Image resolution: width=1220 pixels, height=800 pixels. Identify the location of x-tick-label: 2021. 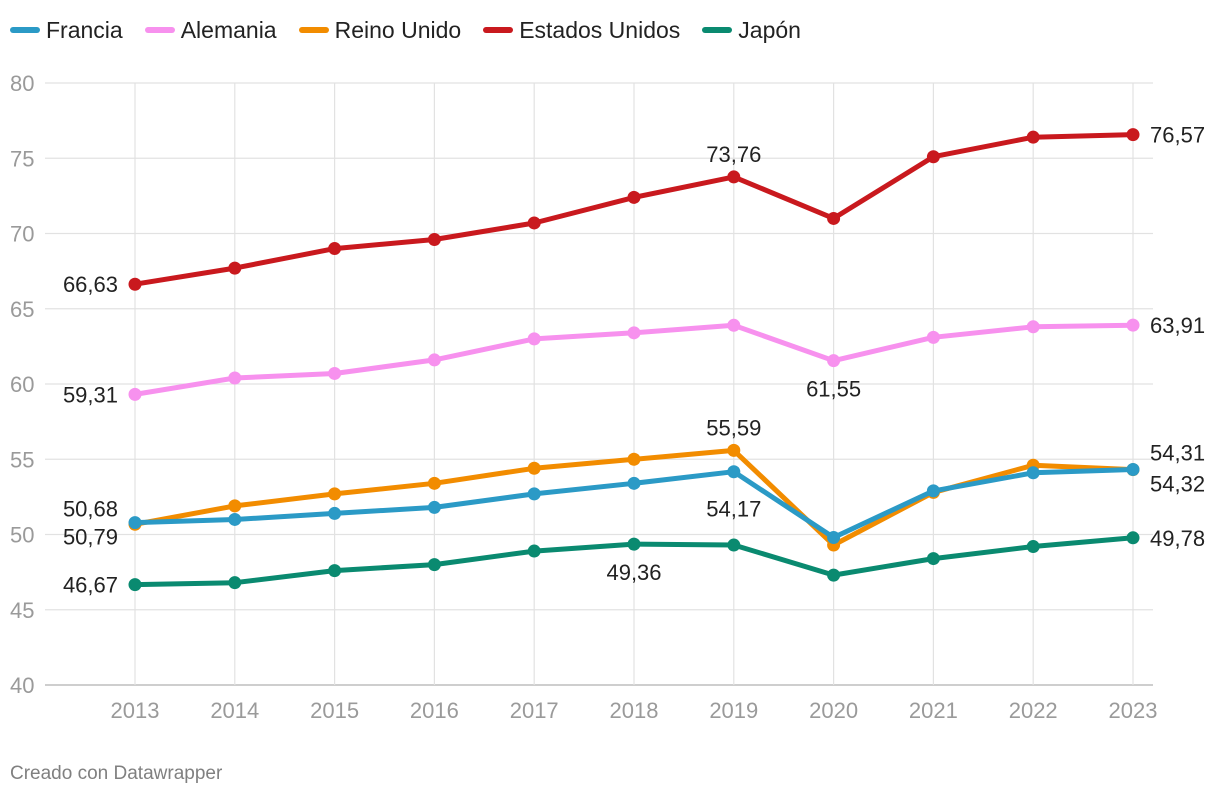
(933, 710).